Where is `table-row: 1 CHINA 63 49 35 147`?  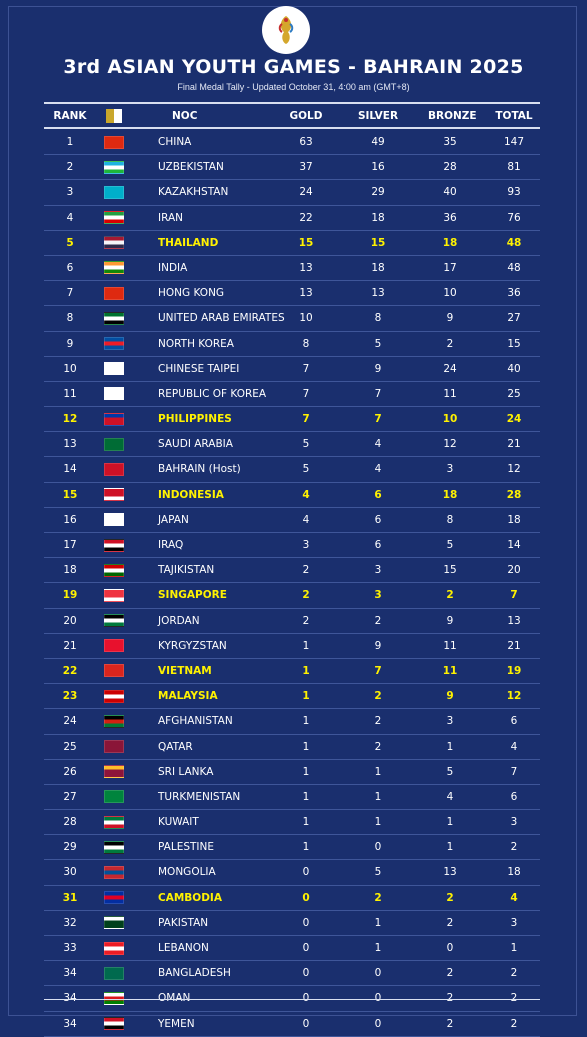
table-row: 1 CHINA 63 49 35 147 is located at coordinates (292, 143).